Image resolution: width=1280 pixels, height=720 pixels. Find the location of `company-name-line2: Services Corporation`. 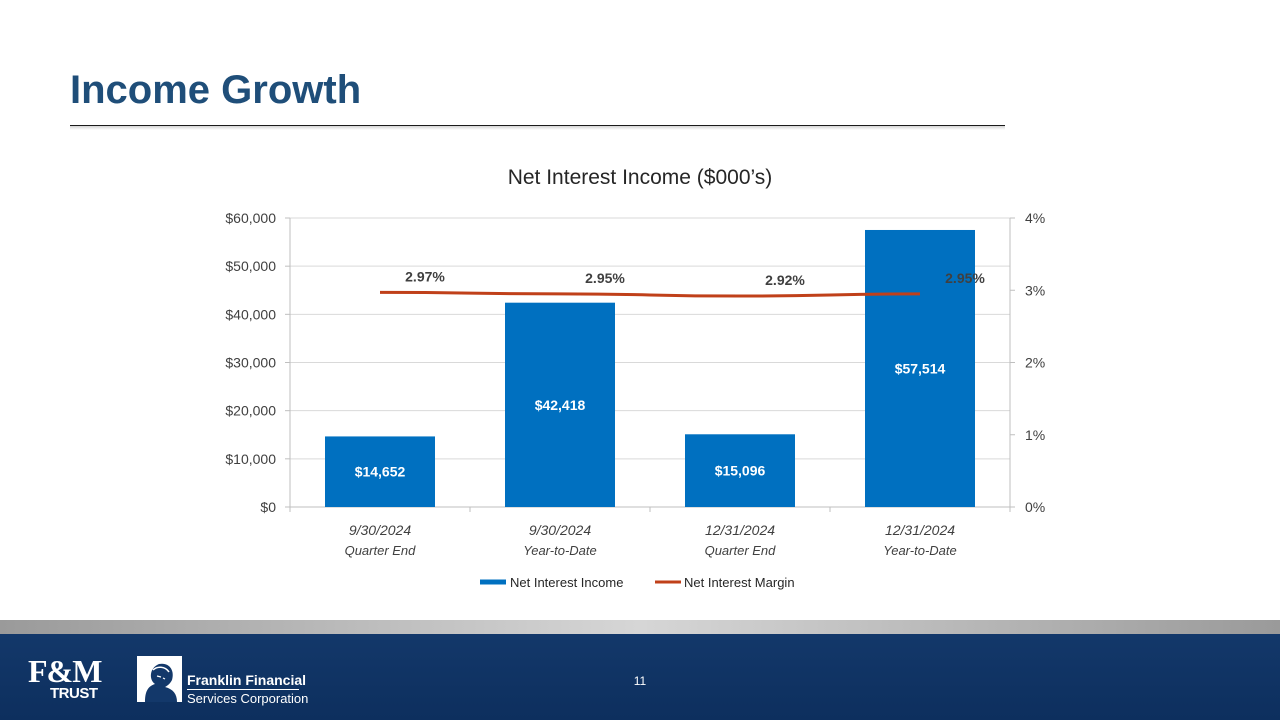

company-name-line2: Services Corporation is located at coordinates (248, 698).